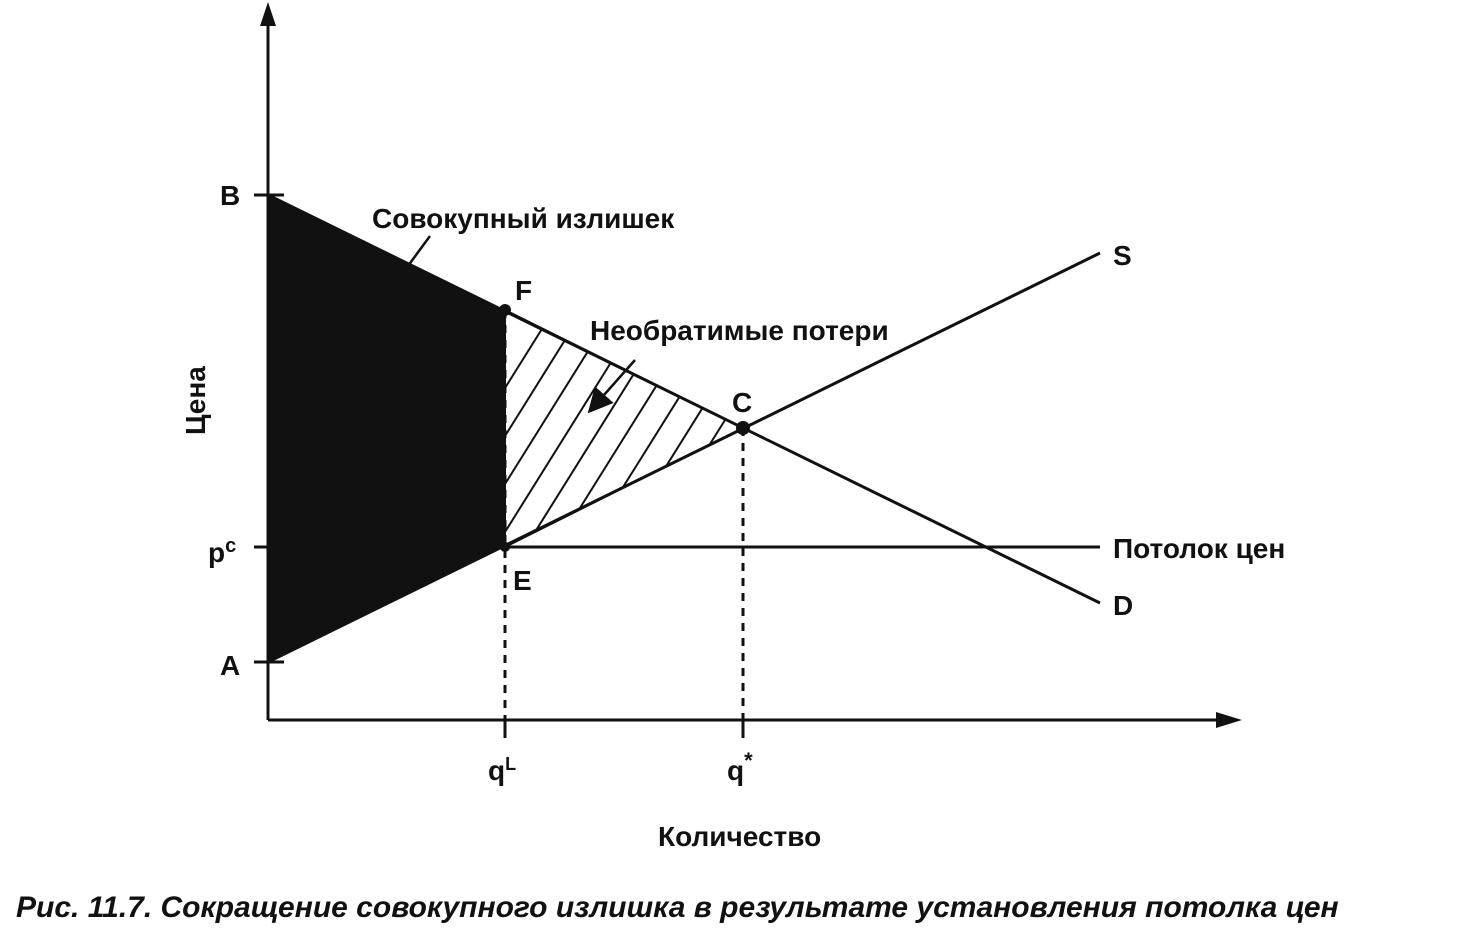 The height and width of the screenshot is (930, 1469). What do you see at coordinates (417, 253) in the screenshot?
I see `total-surplus-pointer` at bounding box center [417, 253].